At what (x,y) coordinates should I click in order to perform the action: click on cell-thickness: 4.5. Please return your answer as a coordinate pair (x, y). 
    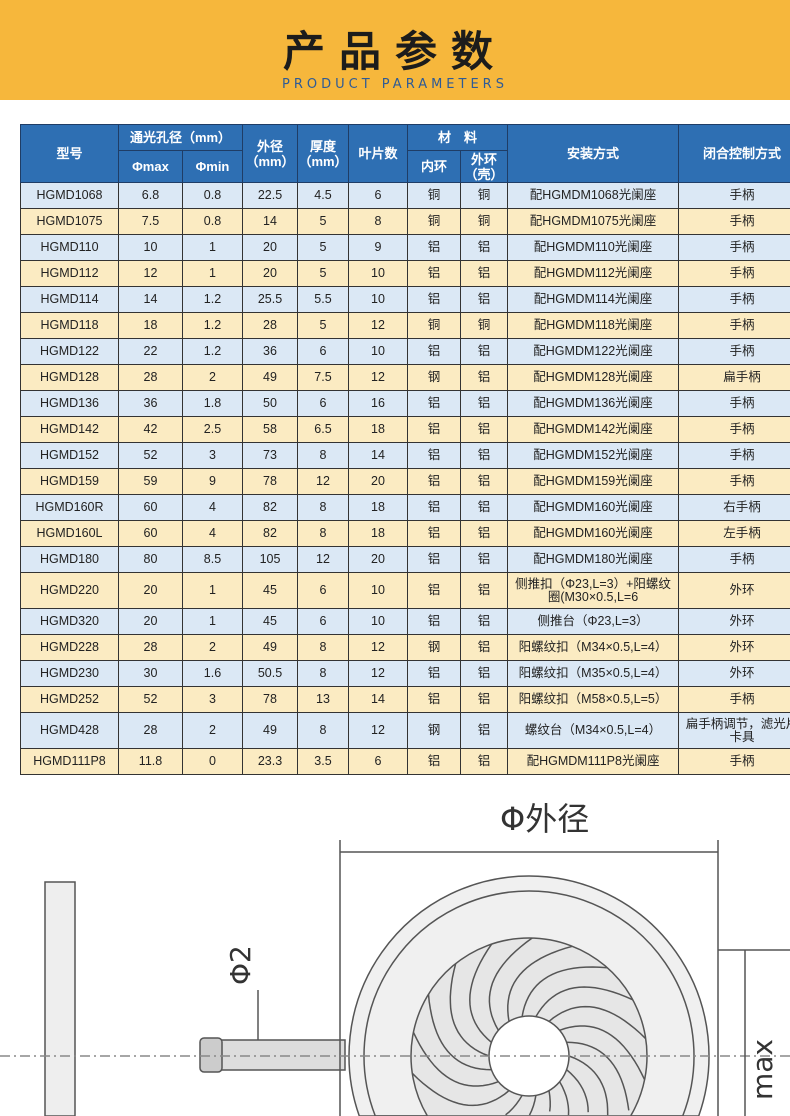
    Looking at the image, I should click on (323, 195).